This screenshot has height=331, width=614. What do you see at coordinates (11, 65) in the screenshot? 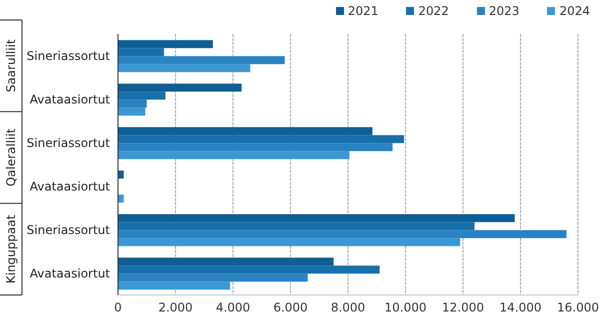
I see `text: Saarulliit` at bounding box center [11, 65].